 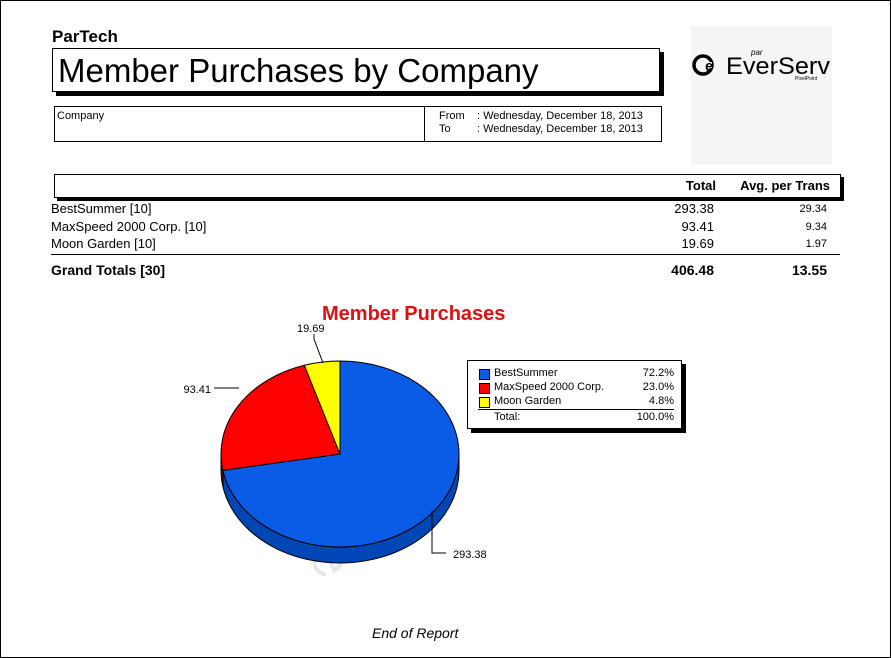 I want to click on column-header-bar: Total Avg. per Trans, so click(x=447, y=186).